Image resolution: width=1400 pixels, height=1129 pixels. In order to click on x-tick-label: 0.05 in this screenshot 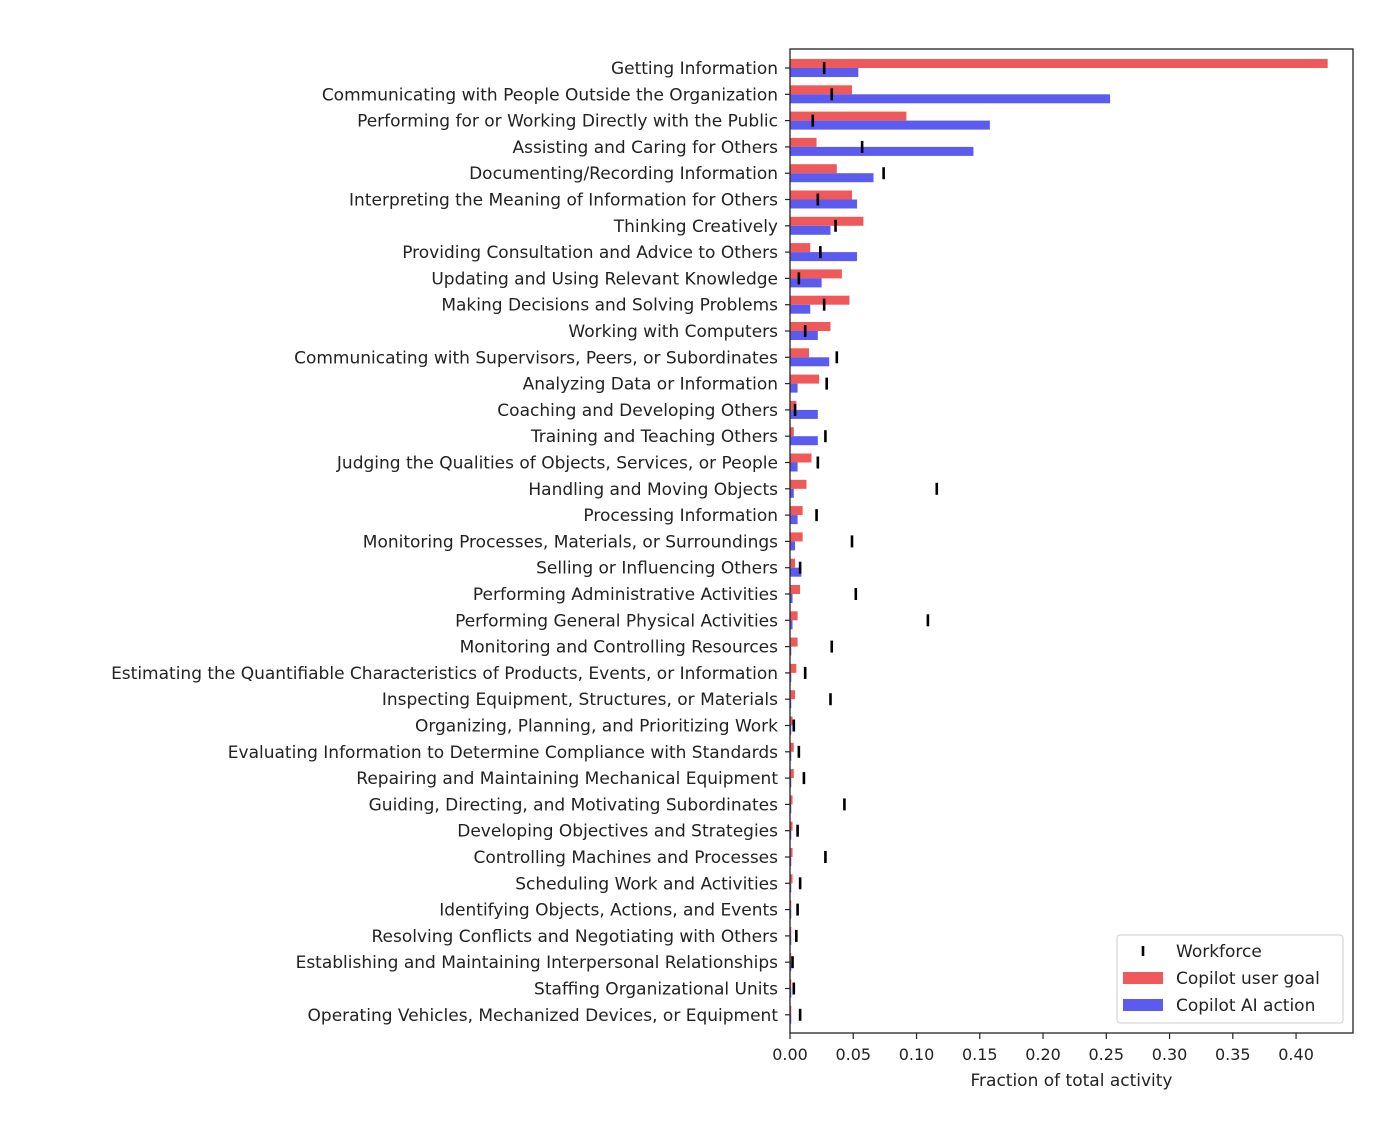, I will do `click(853, 1054)`.